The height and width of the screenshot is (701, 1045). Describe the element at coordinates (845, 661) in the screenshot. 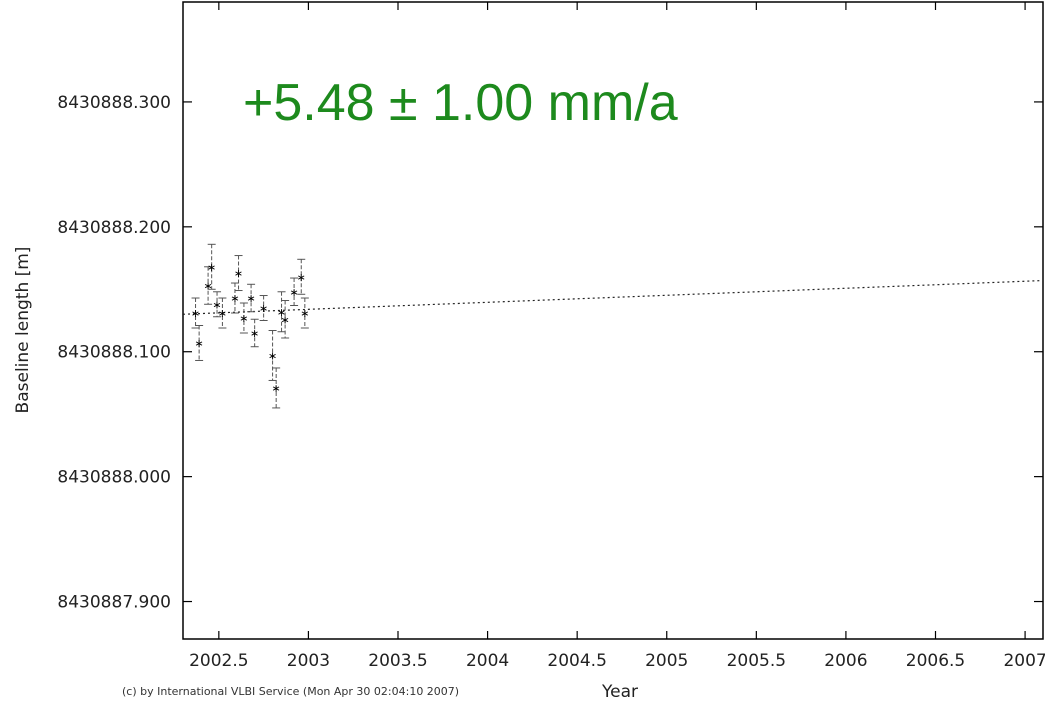

I see `x-tick-label: 2006` at that location.